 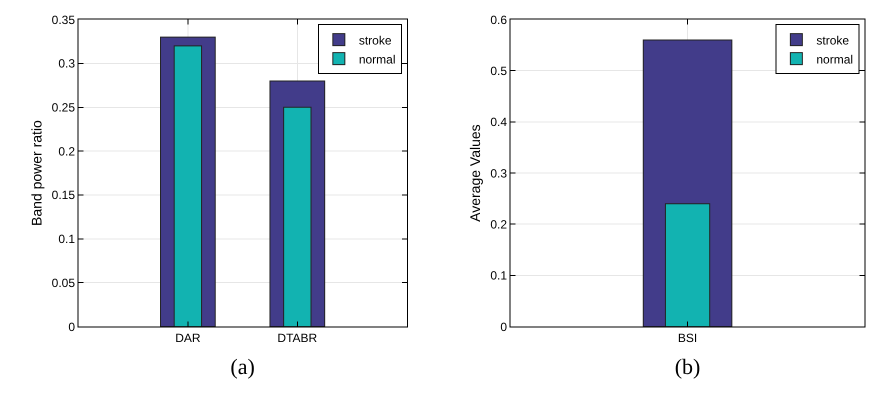 What do you see at coordinates (474, 173) in the screenshot?
I see `y-axis-title: Average Values` at bounding box center [474, 173].